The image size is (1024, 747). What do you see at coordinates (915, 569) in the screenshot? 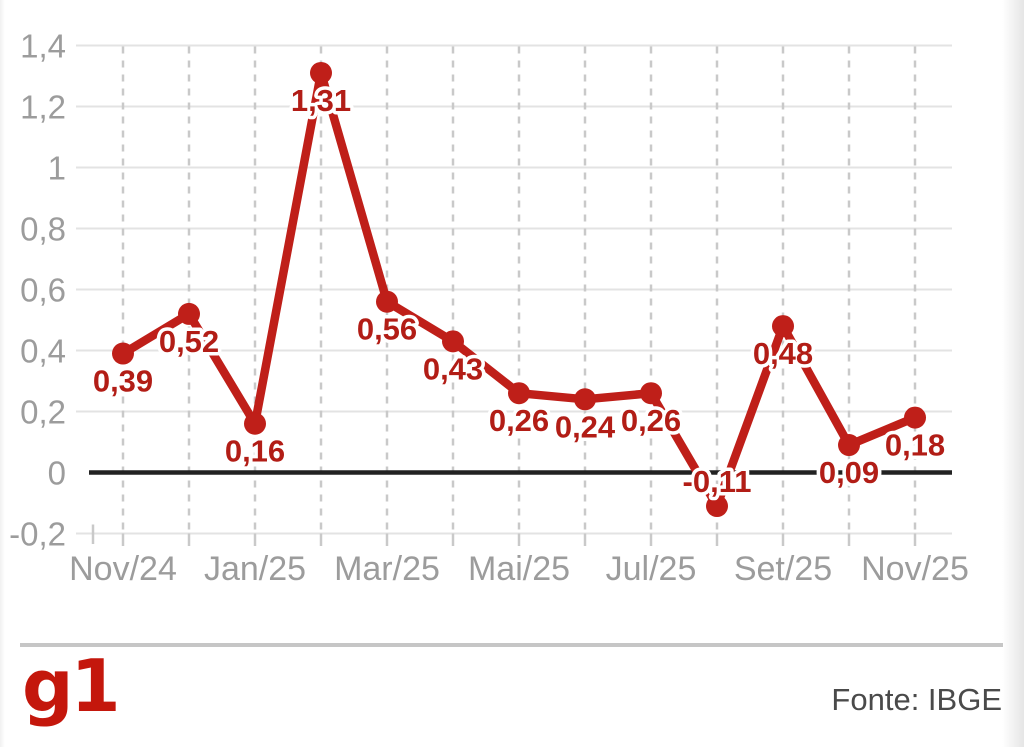
I see `x-axis-label: Nov/25` at bounding box center [915, 569].